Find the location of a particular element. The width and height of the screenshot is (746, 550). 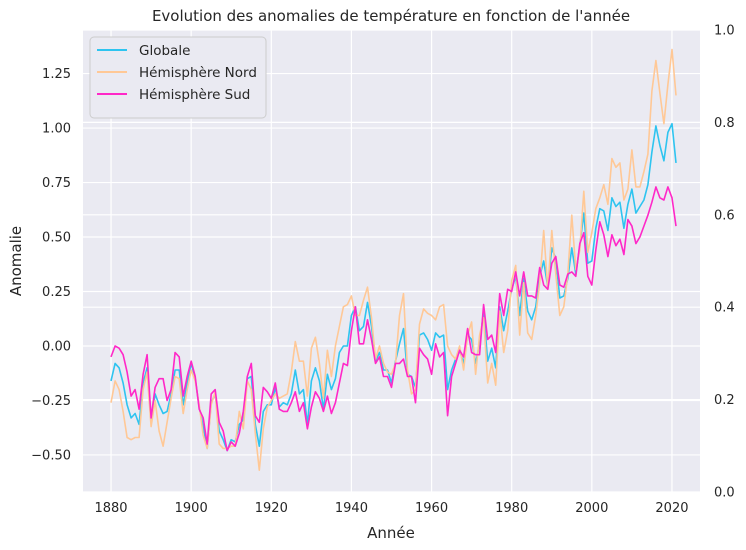

y2-tick-label: 0.0 is located at coordinates (724, 493).